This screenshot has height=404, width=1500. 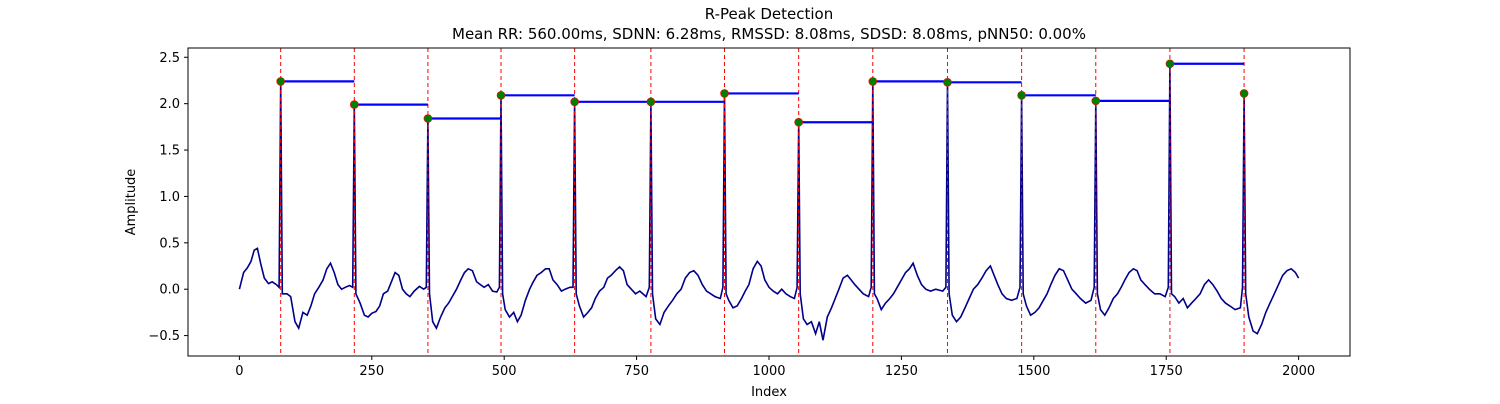 I want to click on x-tick-label: 2000, so click(x=1298, y=371).